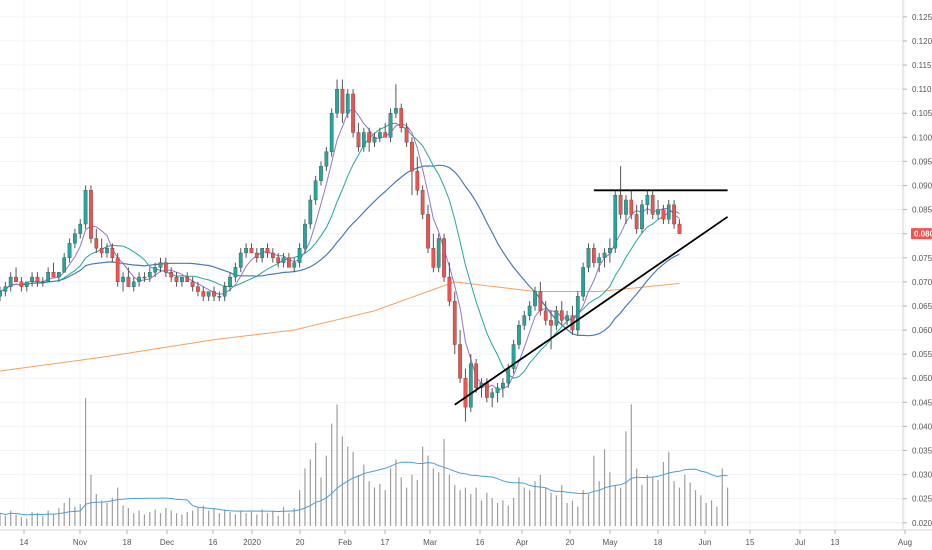  I want to click on price-tick-label: 0.055, so click(922, 354).